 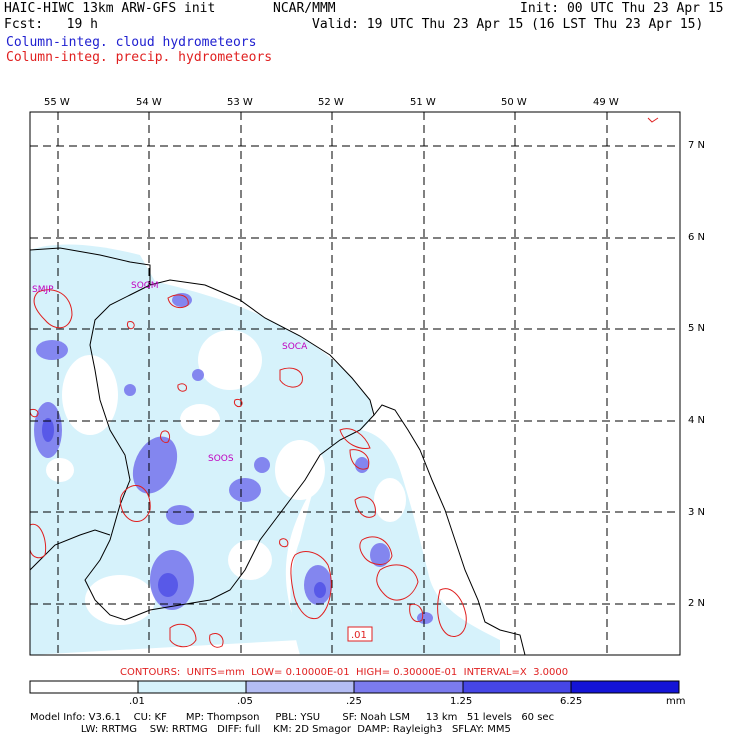 I want to click on lat-label: 7 N, so click(x=697, y=145).